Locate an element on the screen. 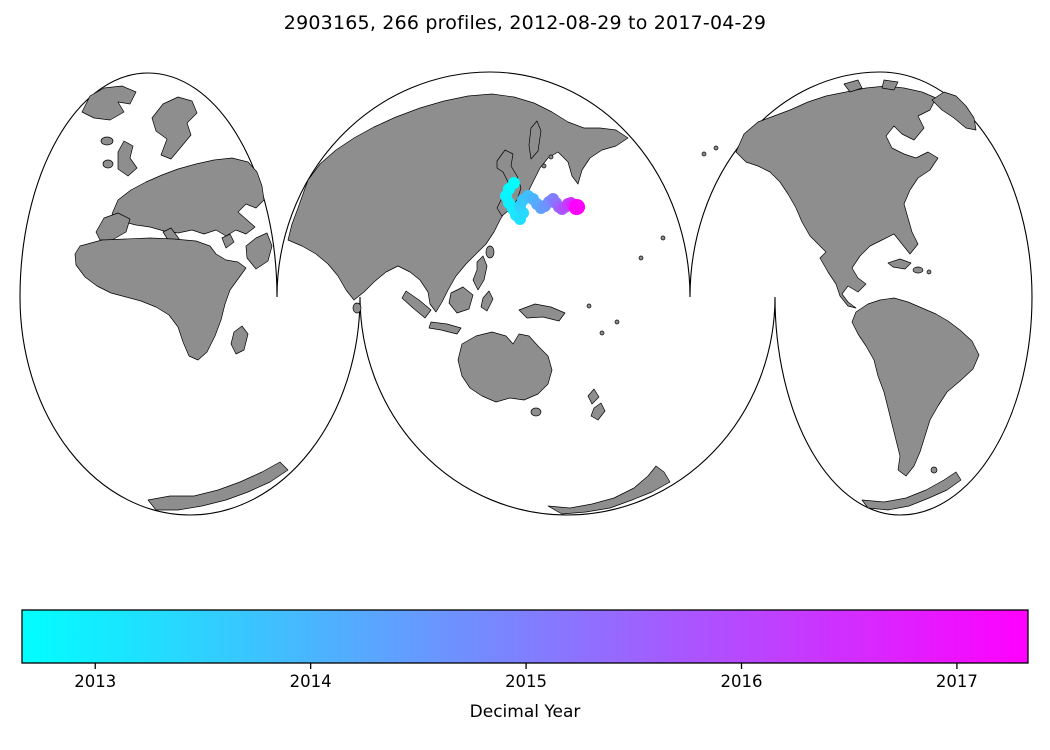 Image resolution: width=1050 pixels, height=750 pixels. colorbar-bar is located at coordinates (525, 636).